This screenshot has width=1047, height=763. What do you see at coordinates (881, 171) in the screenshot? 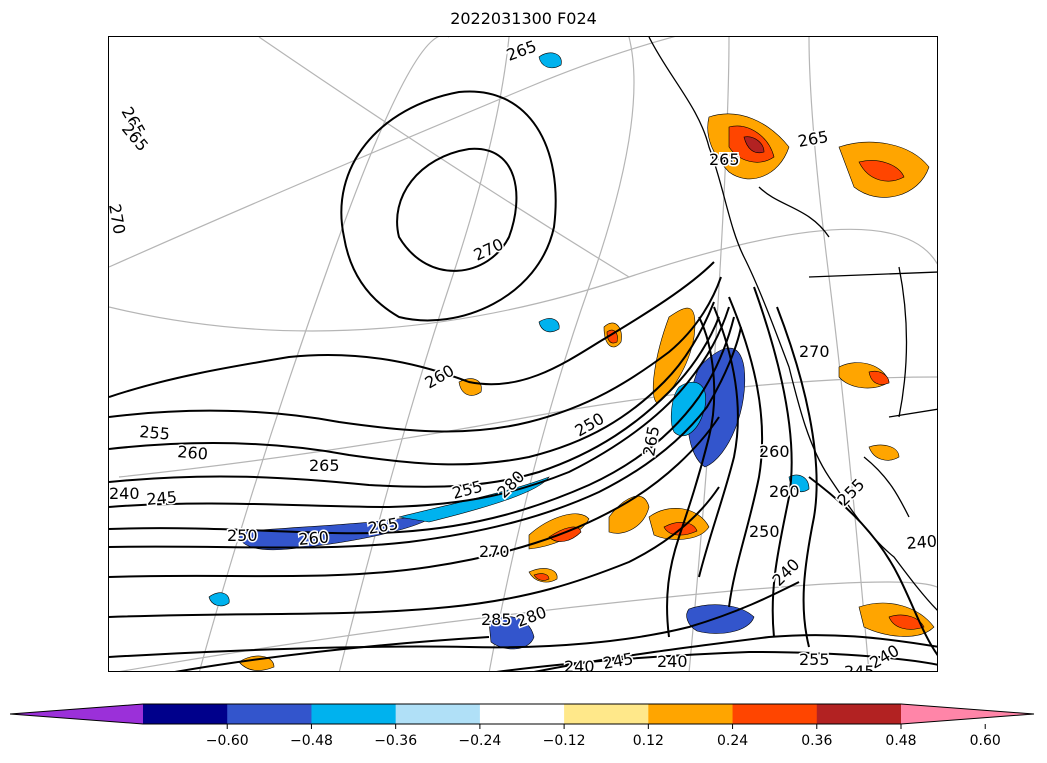
I see `shade-red-ne2` at bounding box center [881, 171].